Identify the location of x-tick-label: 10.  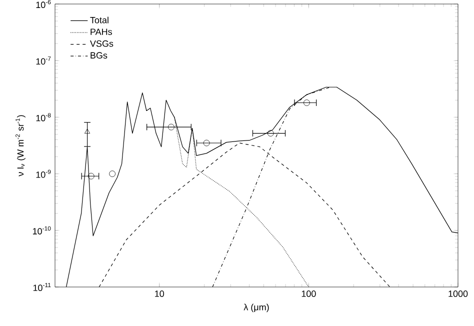
(159, 293).